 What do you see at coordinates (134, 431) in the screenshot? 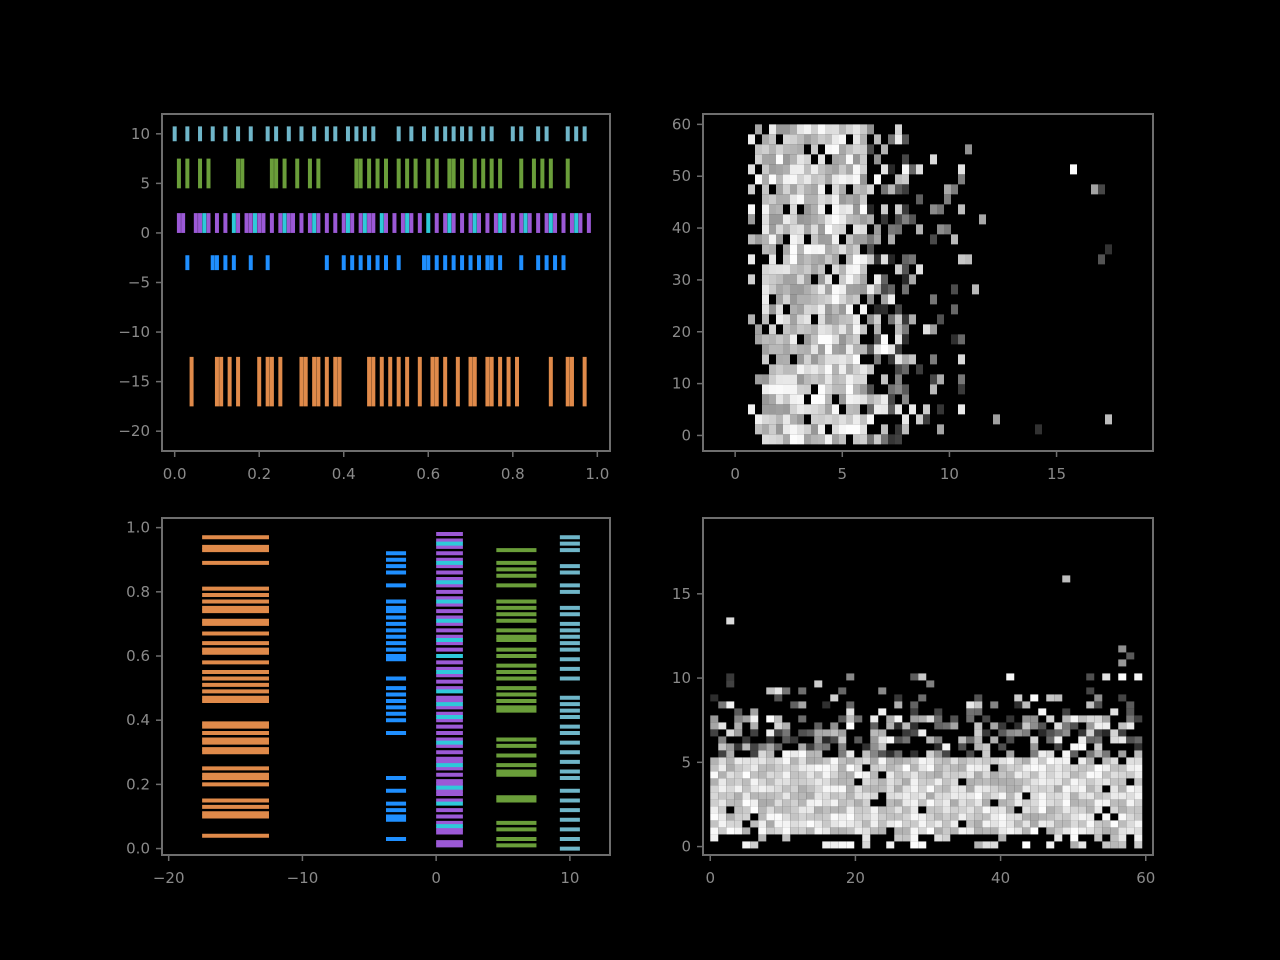
I see `panel-0-y-tick-label: −20` at bounding box center [134, 431].